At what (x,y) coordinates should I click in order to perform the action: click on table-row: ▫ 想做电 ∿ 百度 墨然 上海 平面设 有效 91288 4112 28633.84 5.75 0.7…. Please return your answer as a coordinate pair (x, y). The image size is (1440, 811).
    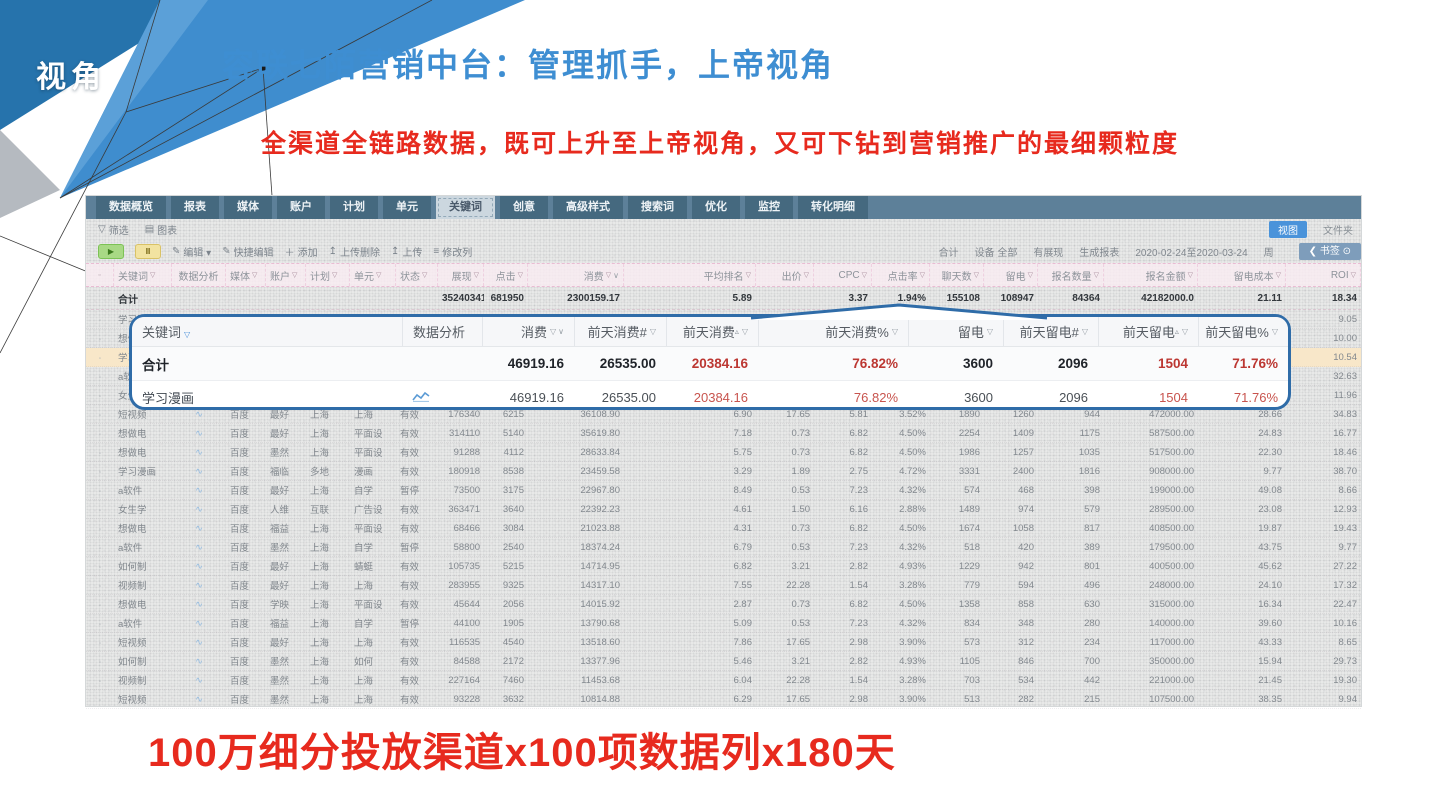
    Looking at the image, I should click on (723, 452).